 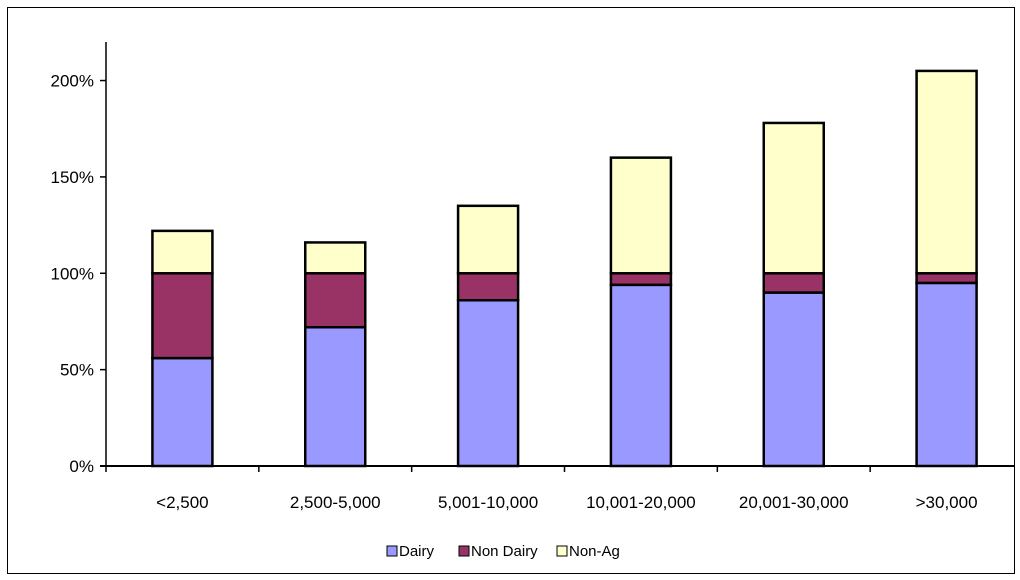 What do you see at coordinates (947, 502) in the screenshot?
I see `x-tick-label: >30,000` at bounding box center [947, 502].